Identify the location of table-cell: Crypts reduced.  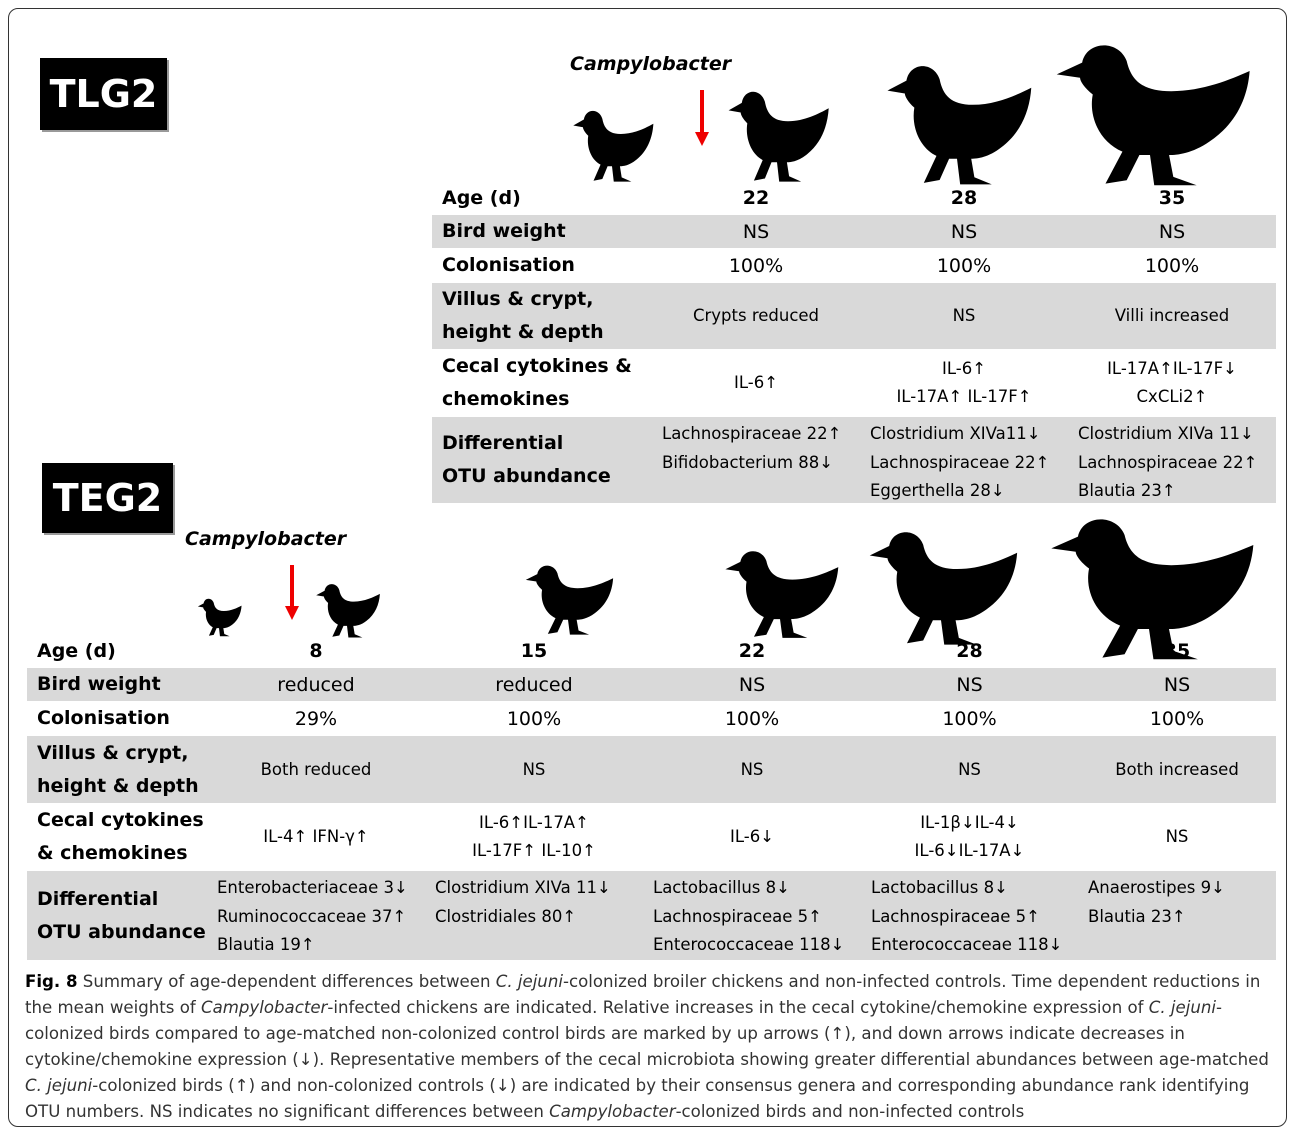
(756, 316).